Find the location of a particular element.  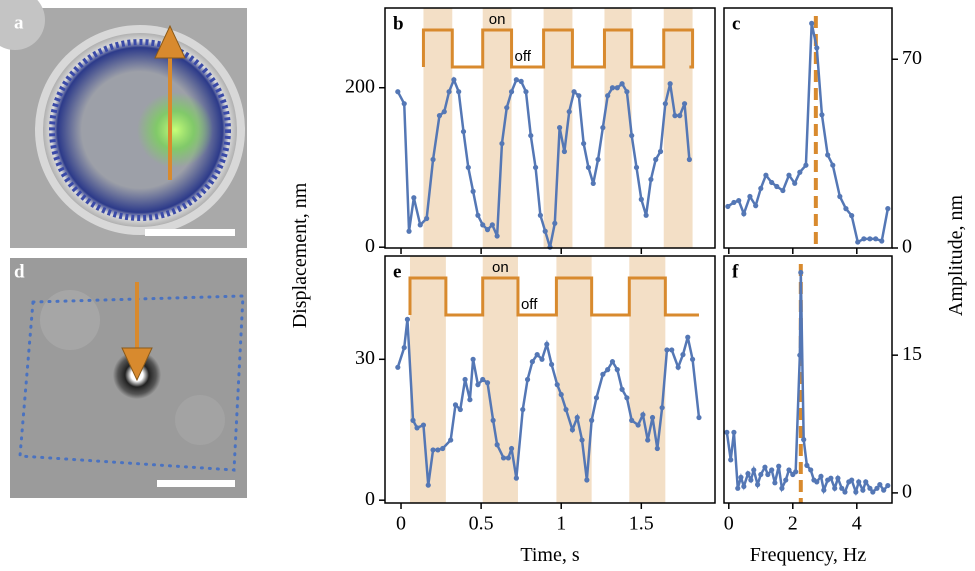

x-tick-label: 0.5 is located at coordinates (481, 524).